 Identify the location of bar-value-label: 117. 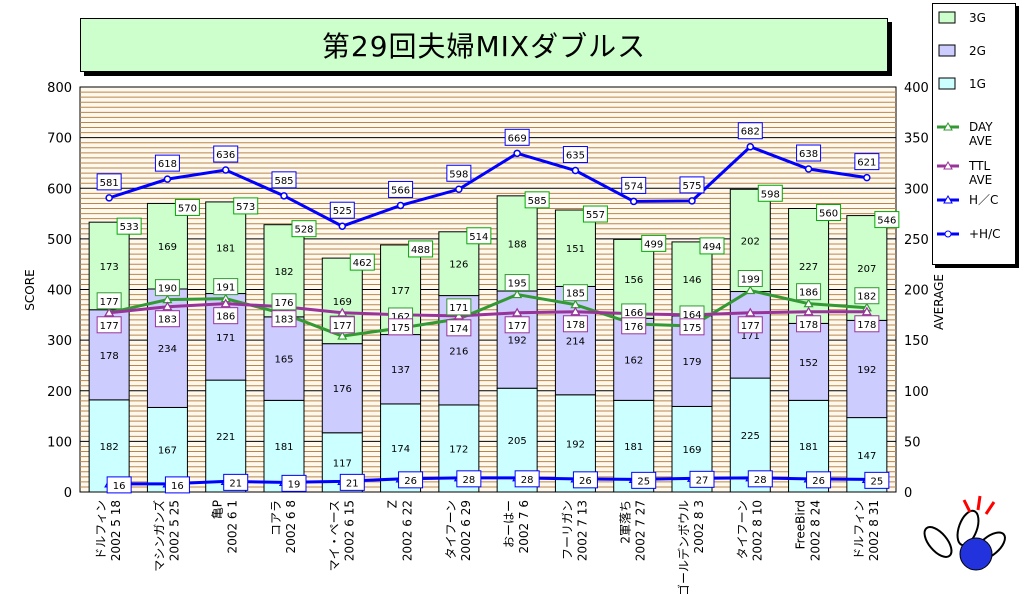
(342, 463).